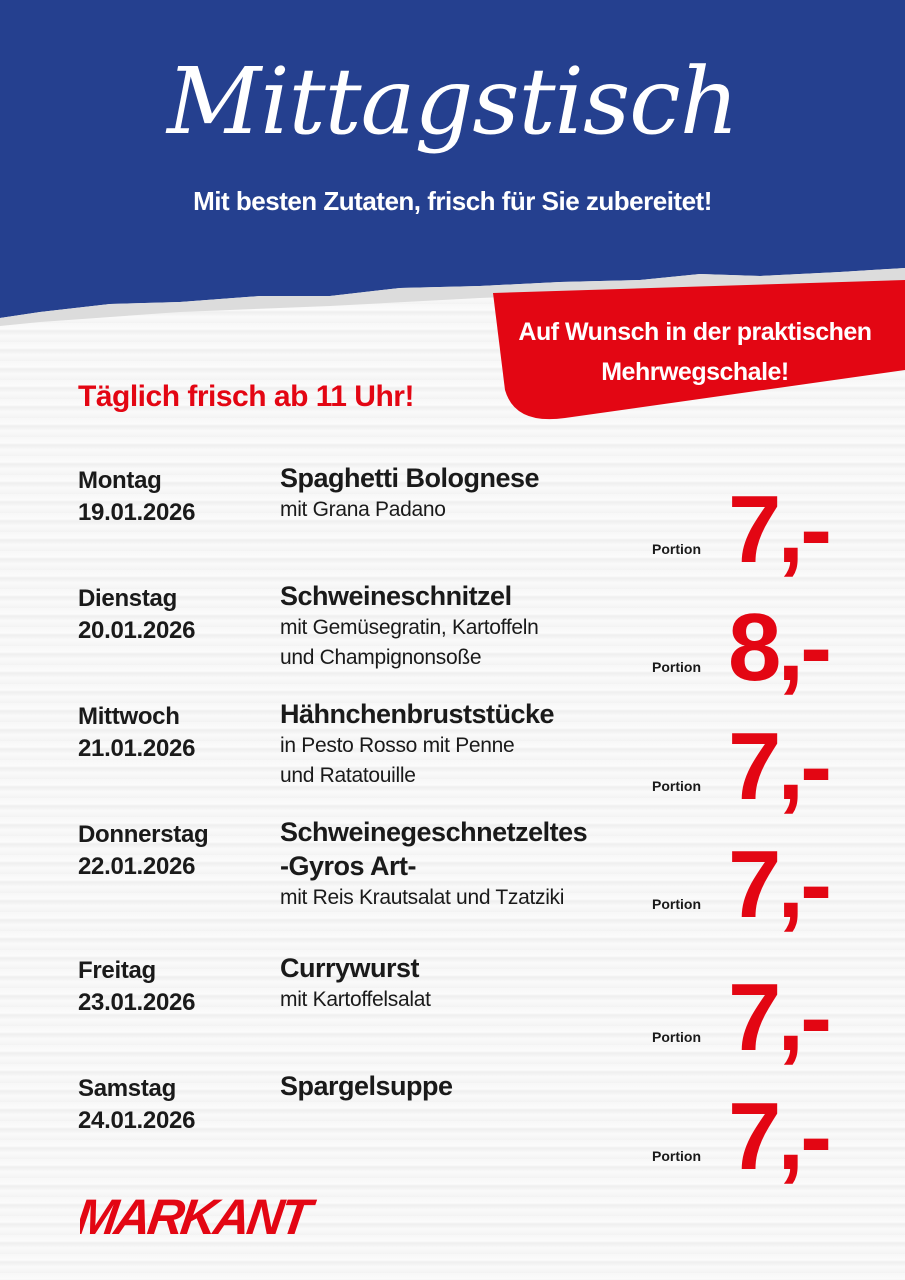  Describe the element at coordinates (127, 1088) in the screenshot. I see `weekday: Samstag` at that location.